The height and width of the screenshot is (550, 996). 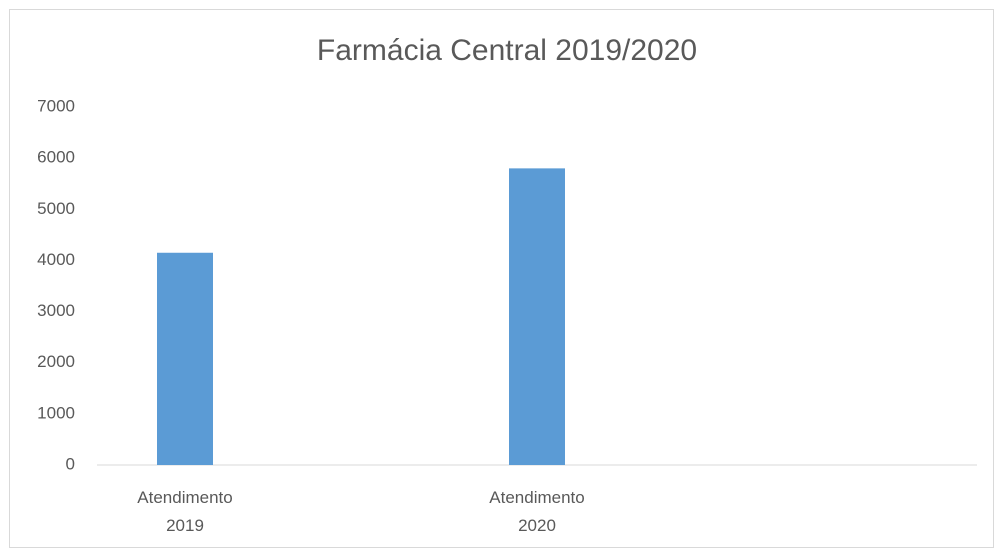 What do you see at coordinates (56, 208) in the screenshot?
I see `y-tick-label: 5000` at bounding box center [56, 208].